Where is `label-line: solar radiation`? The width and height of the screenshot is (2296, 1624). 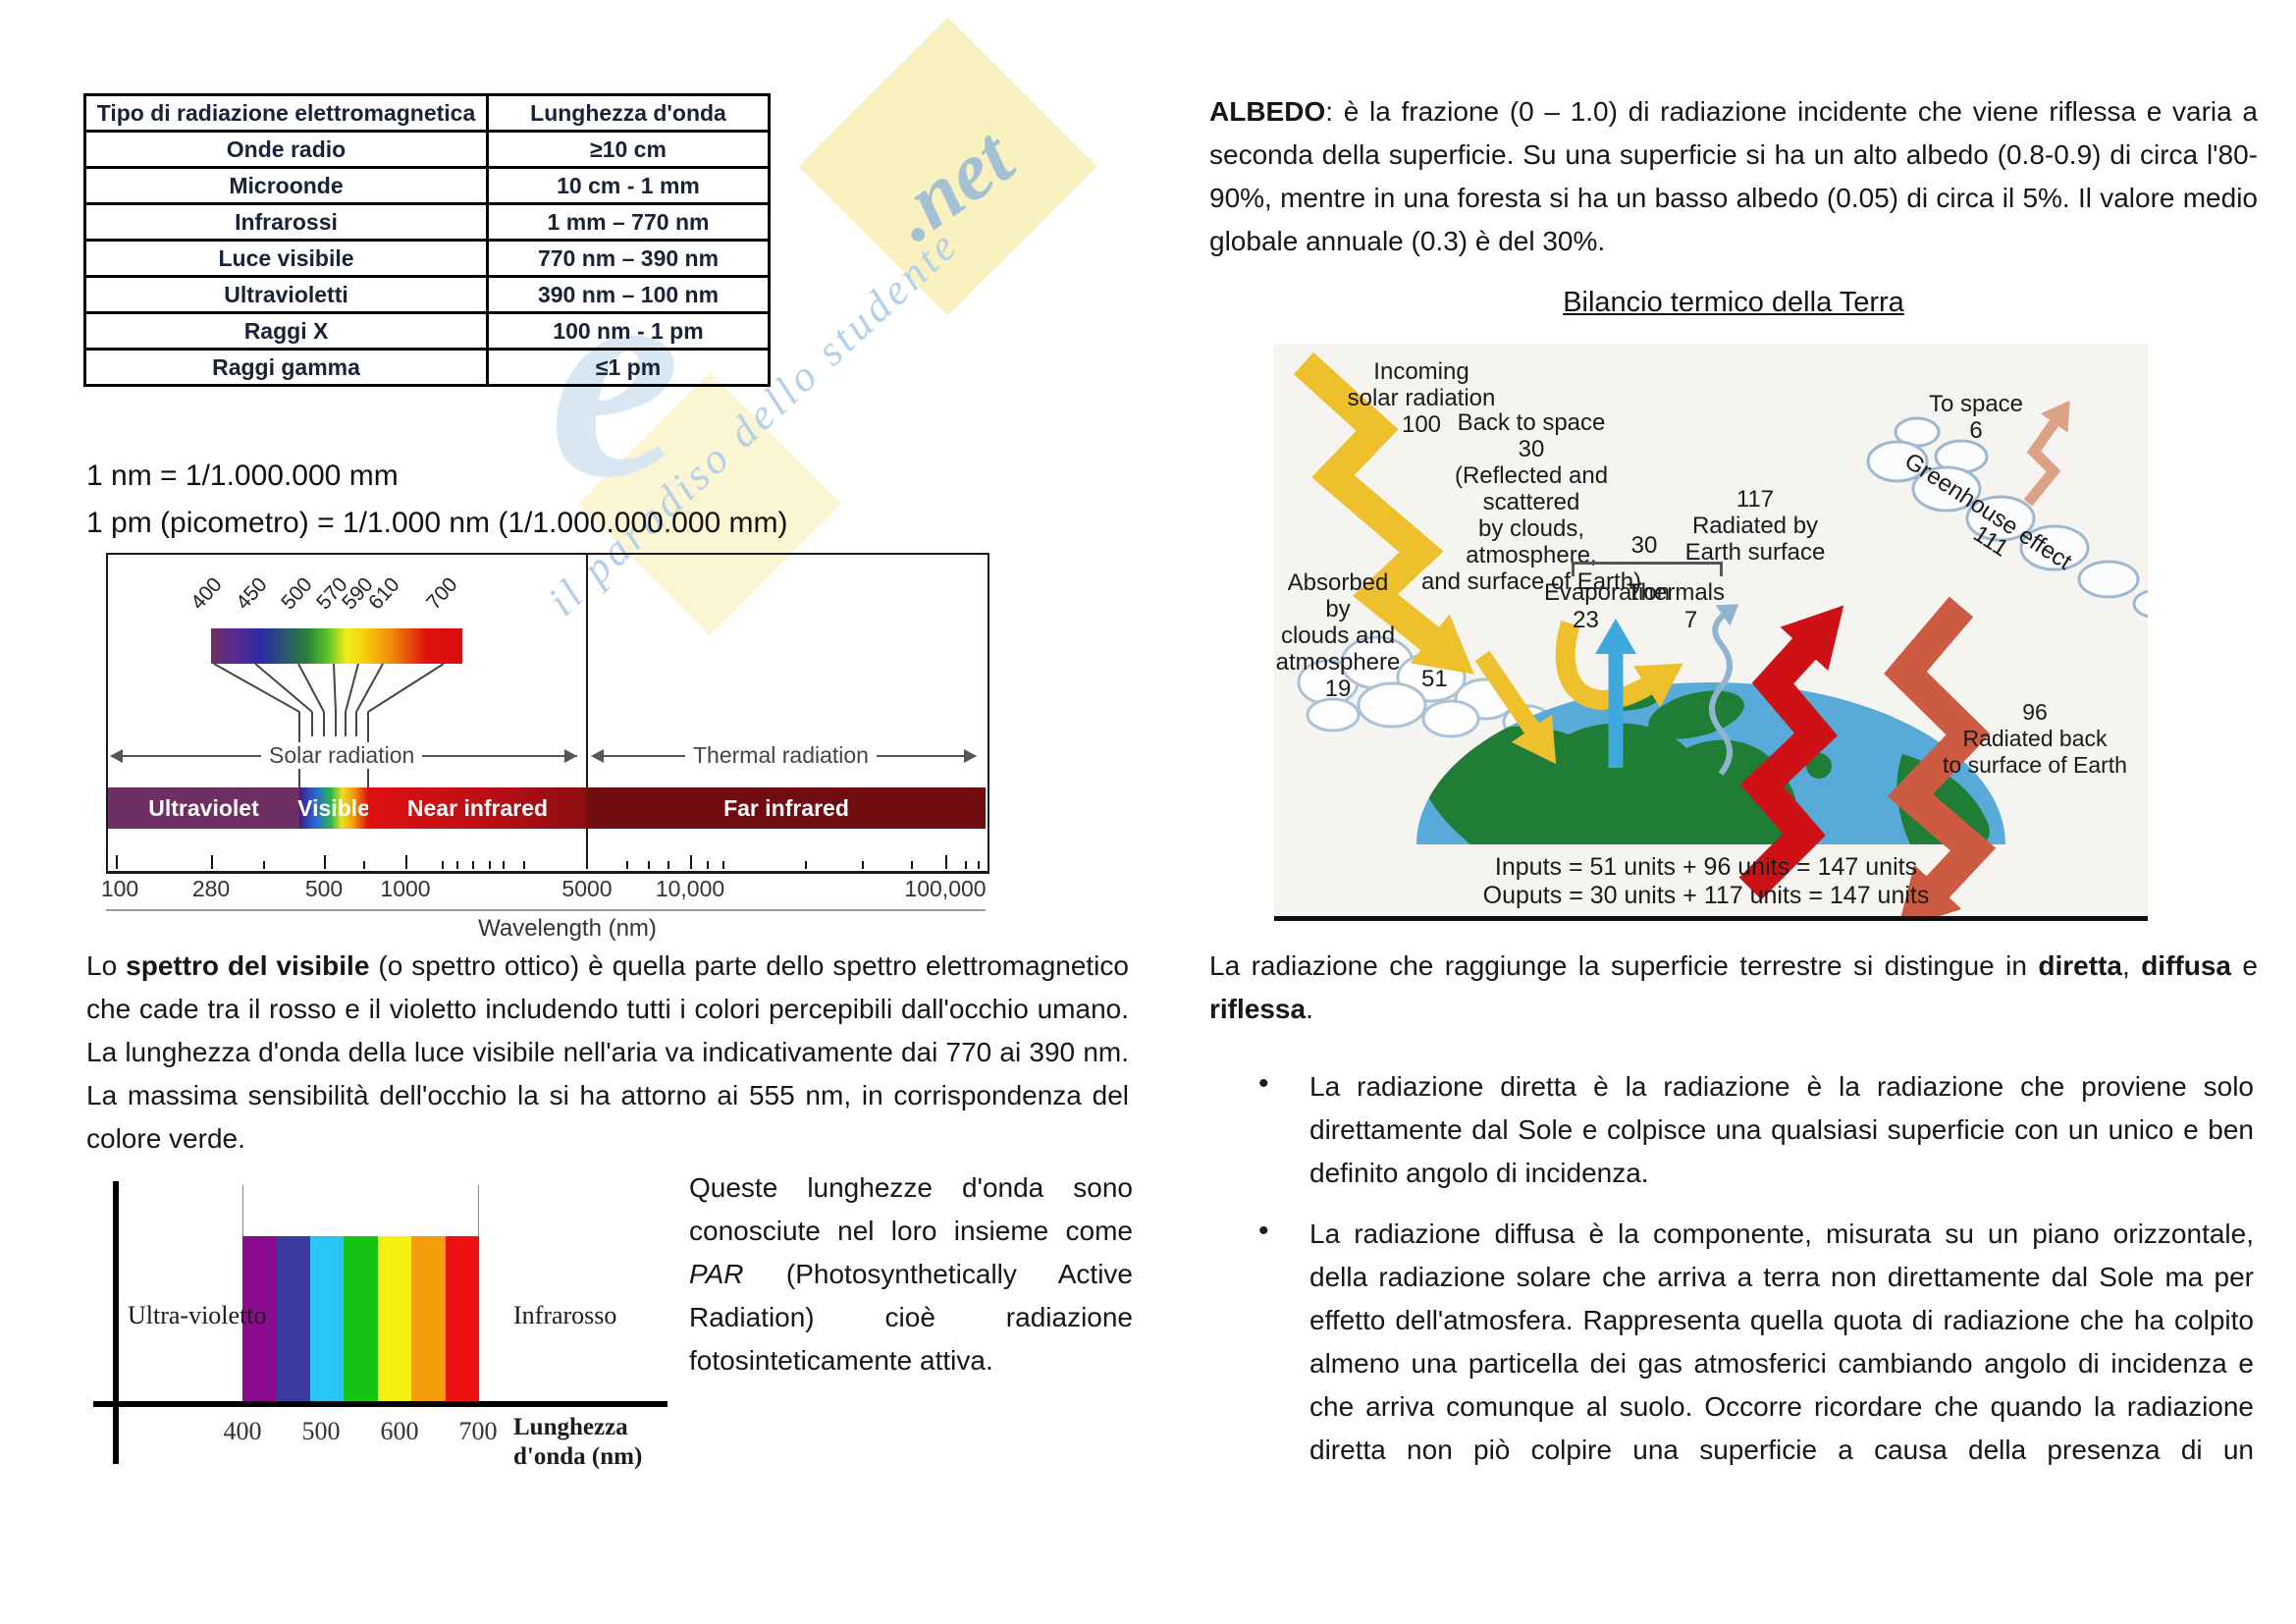
label-line: solar radiation is located at coordinates (1421, 398).